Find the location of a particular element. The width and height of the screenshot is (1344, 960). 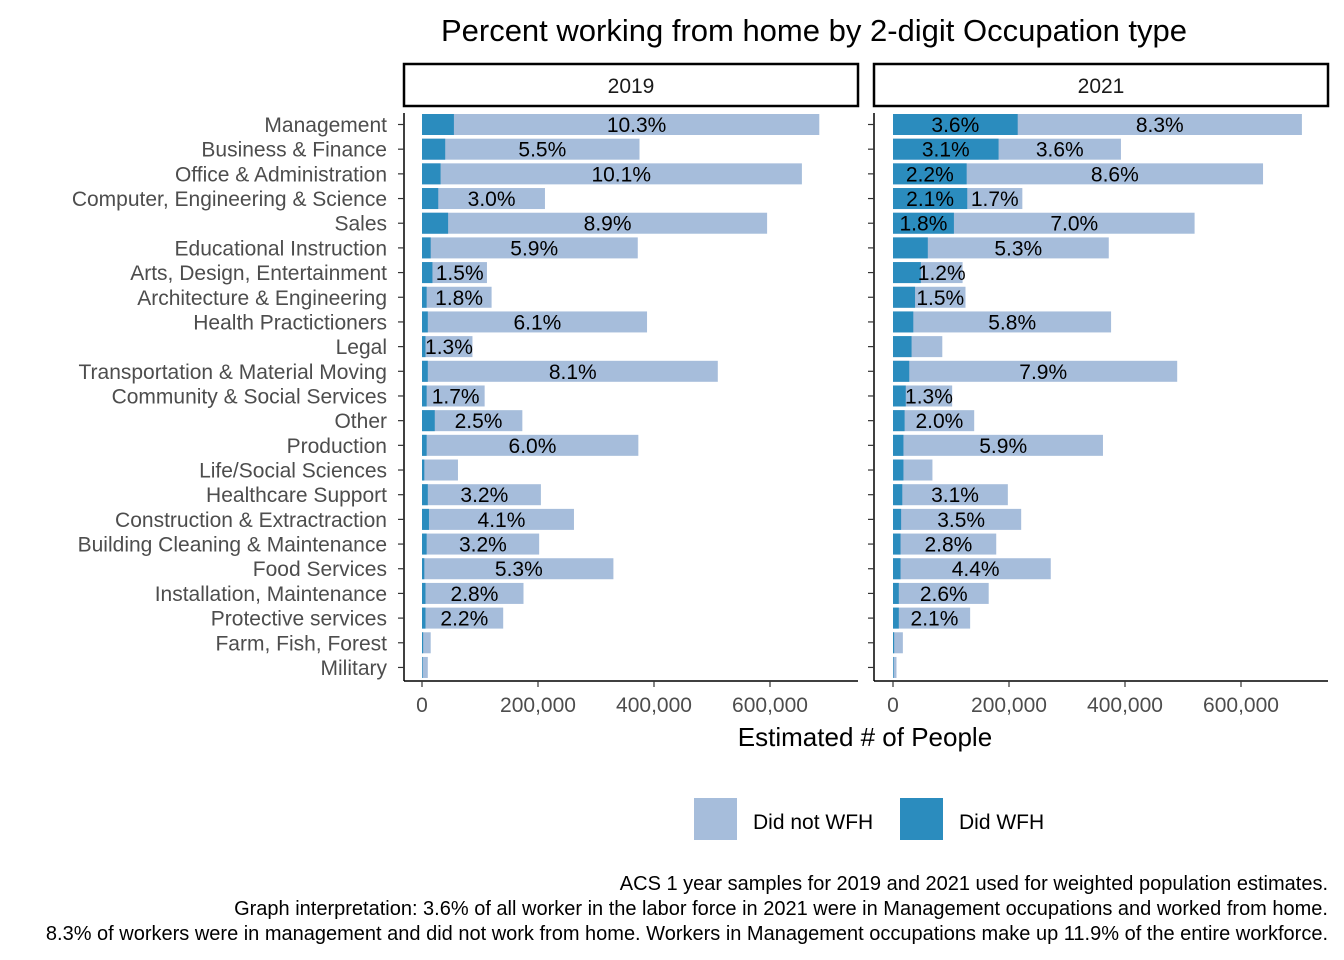

label-did-not-wfh-2019-20: 2.2% is located at coordinates (464, 619).